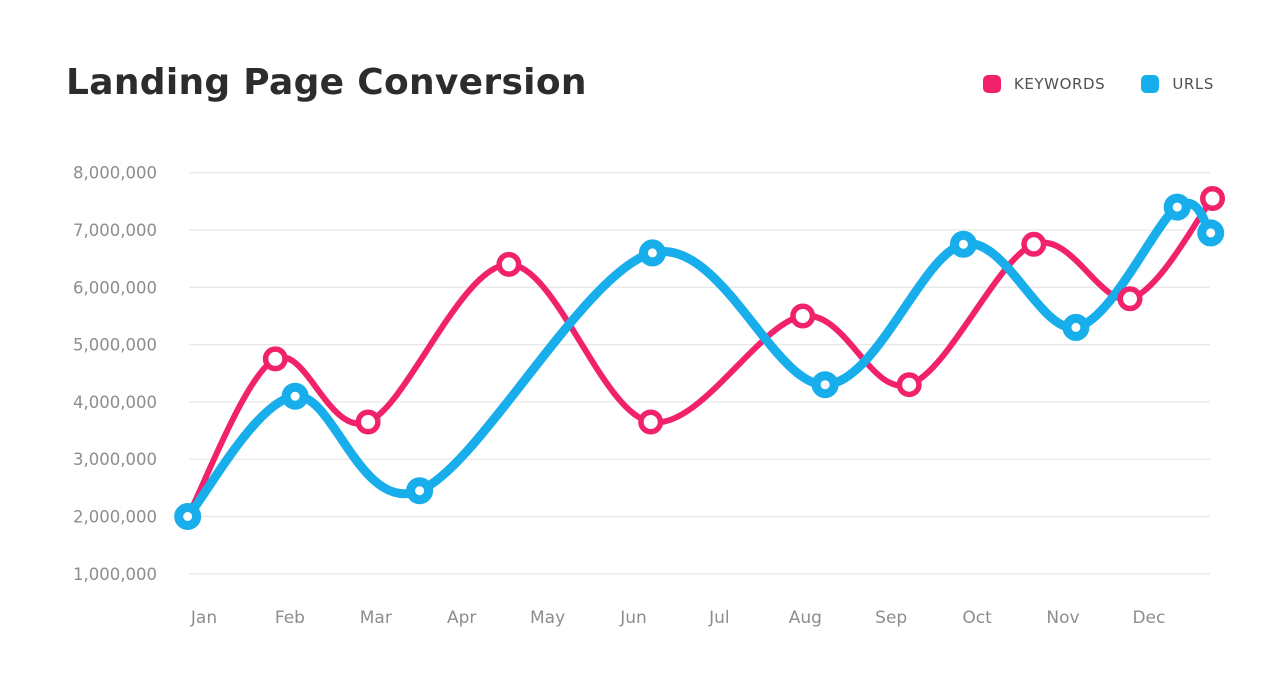 The image size is (1280, 696). What do you see at coordinates (1193, 84) in the screenshot?
I see `legend-label-urls: URLS` at bounding box center [1193, 84].